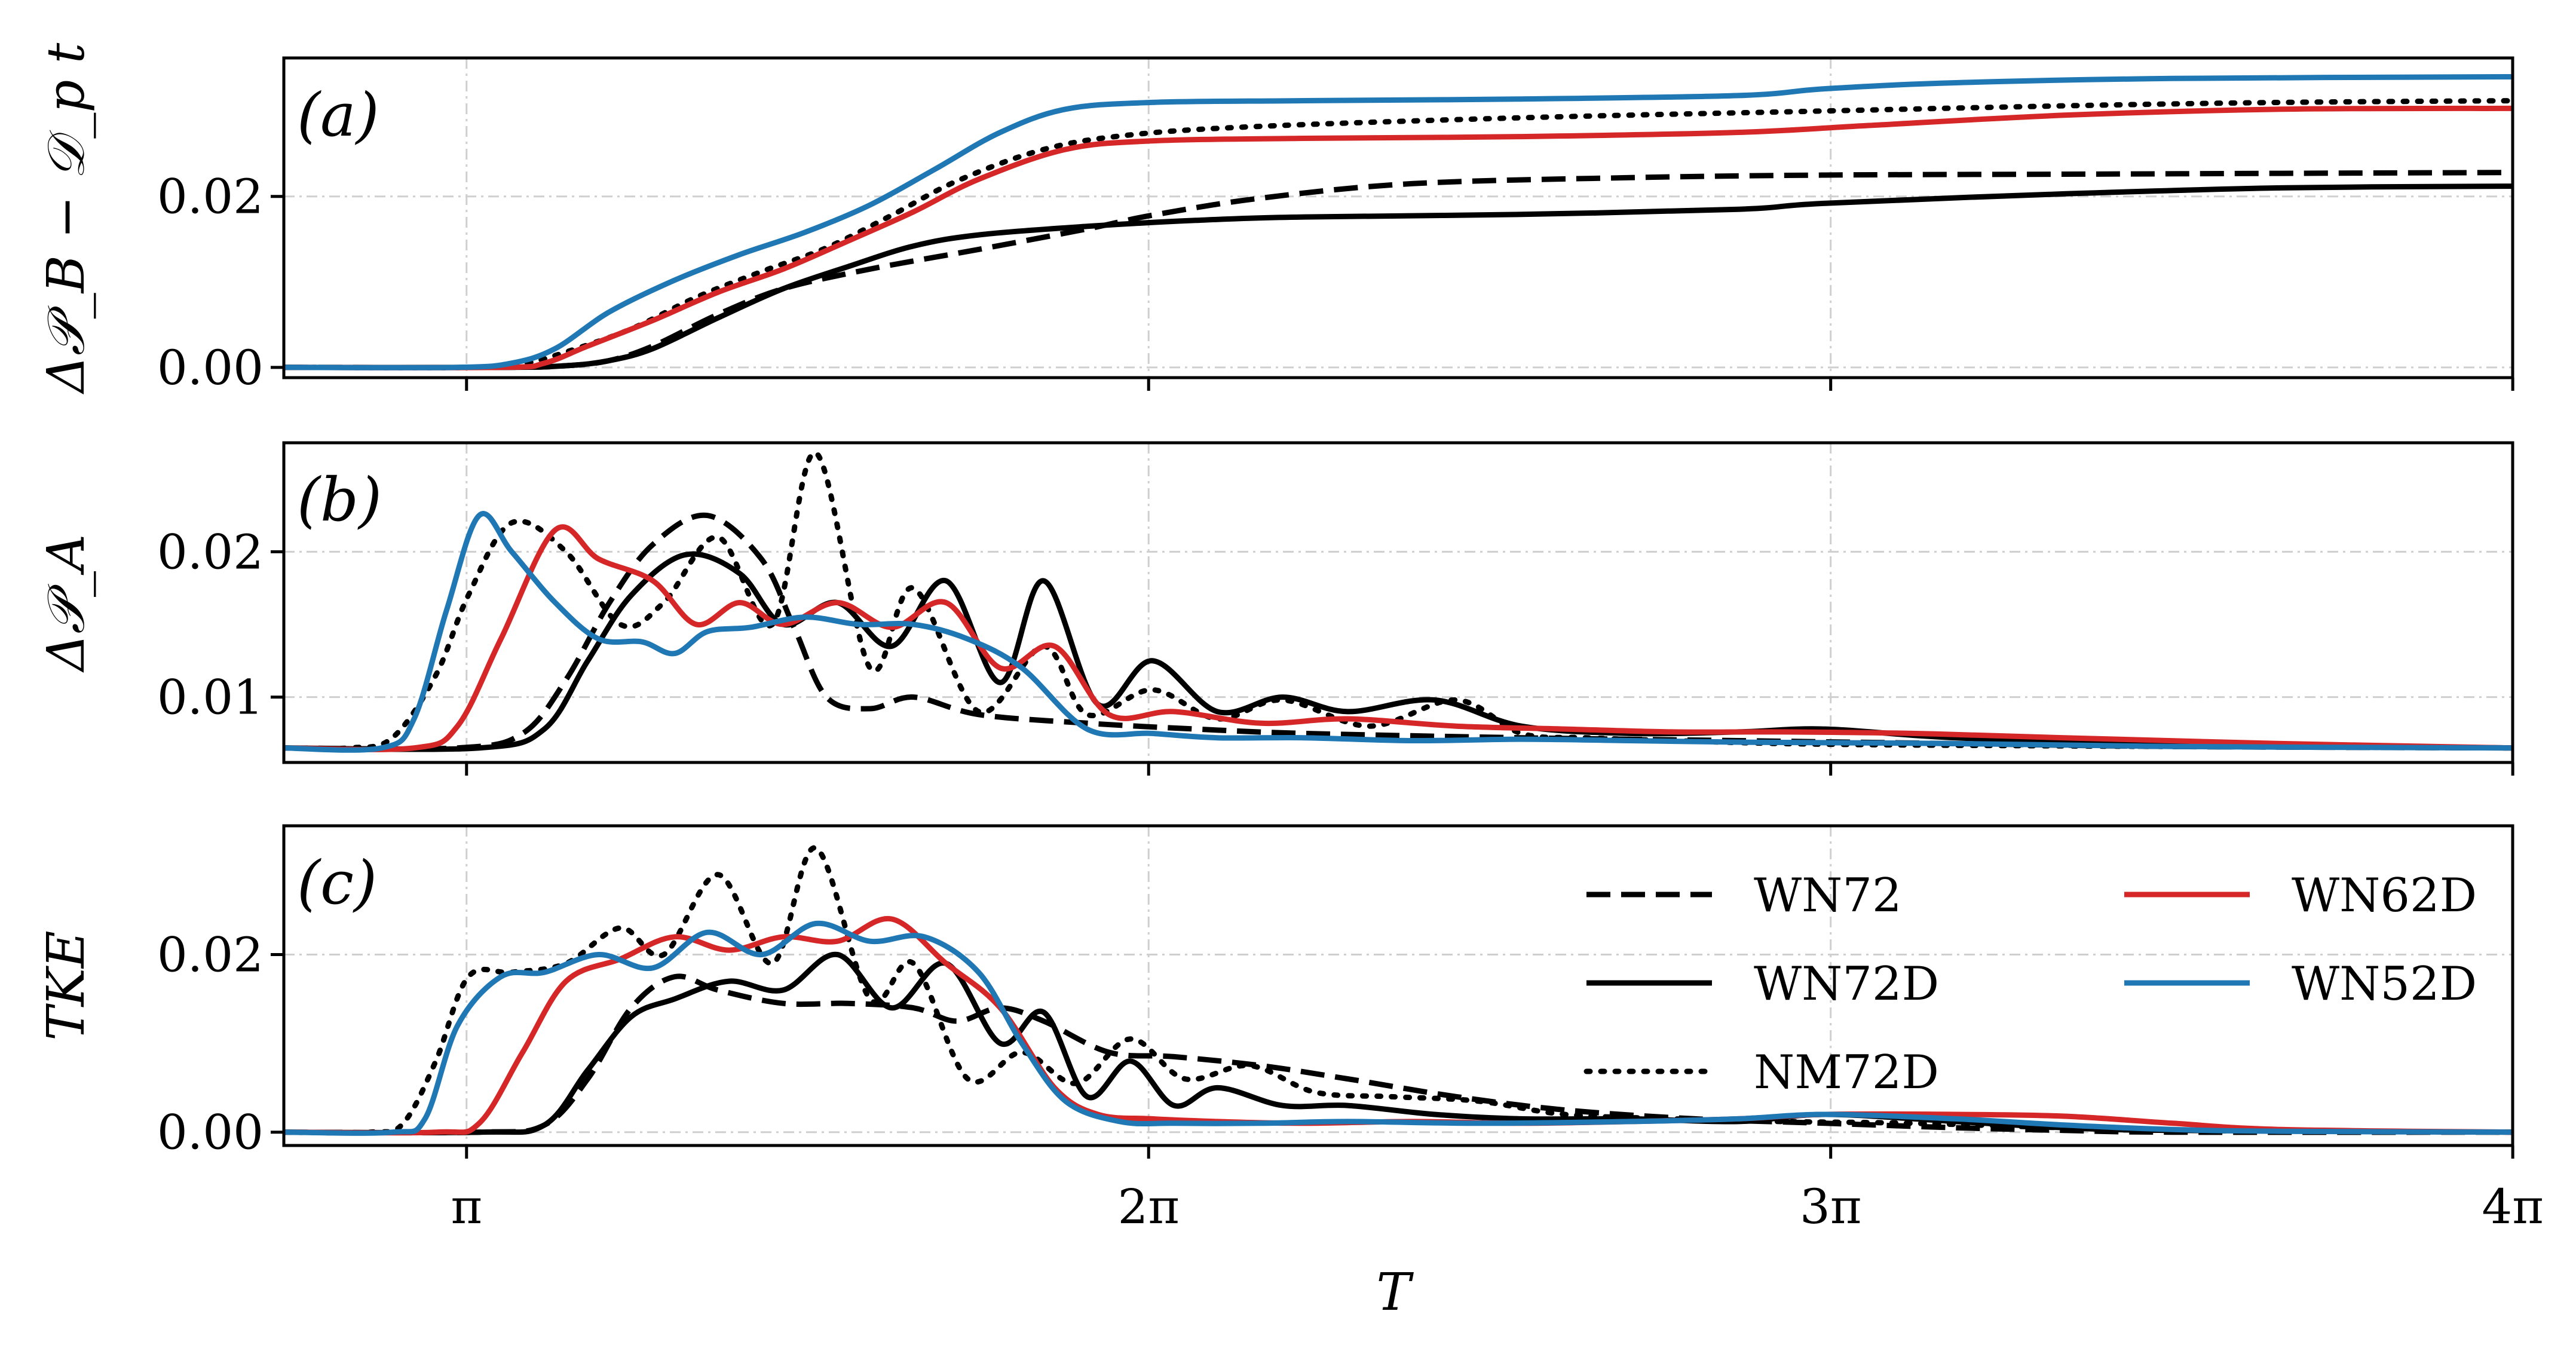 The image size is (2576, 1360). What do you see at coordinates (1847, 984) in the screenshot?
I see `legend-label-wn72d: WN72D` at bounding box center [1847, 984].